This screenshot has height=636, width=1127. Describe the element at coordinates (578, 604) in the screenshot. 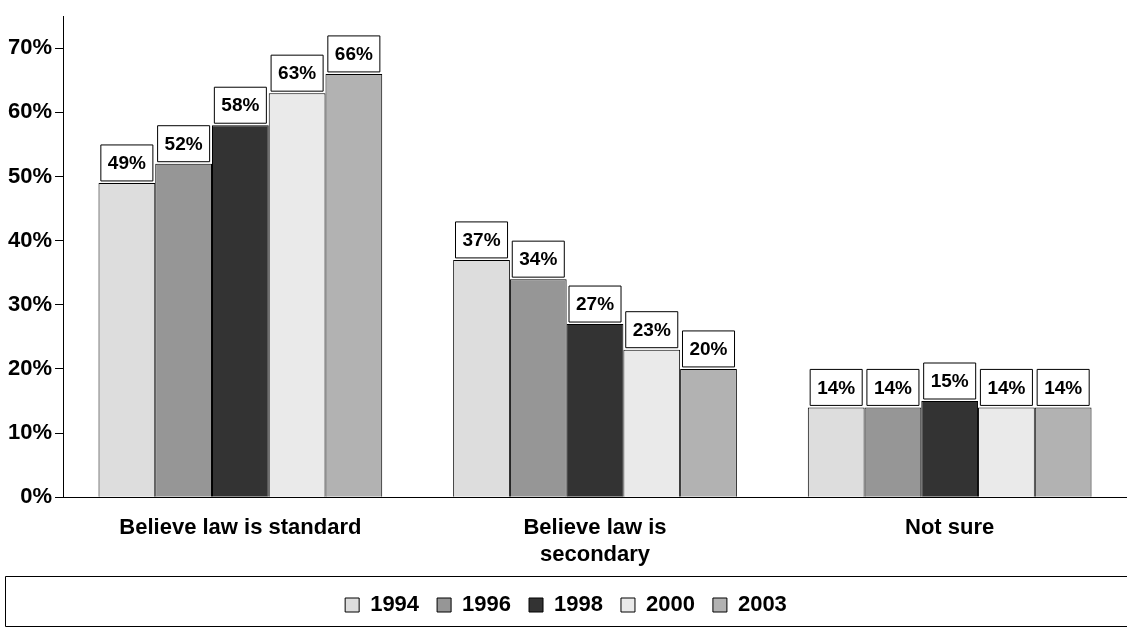

I see `legend-label: 1998` at that location.